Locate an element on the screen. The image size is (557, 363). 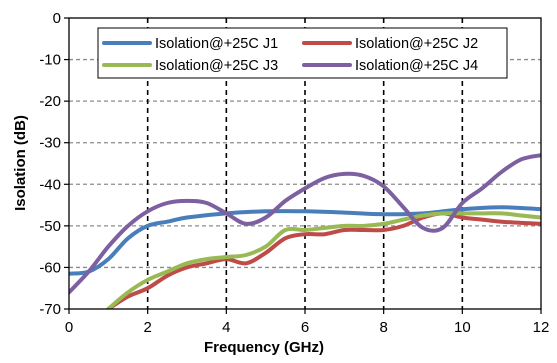
y-tick-label: -50 is located at coordinates (50, 226).